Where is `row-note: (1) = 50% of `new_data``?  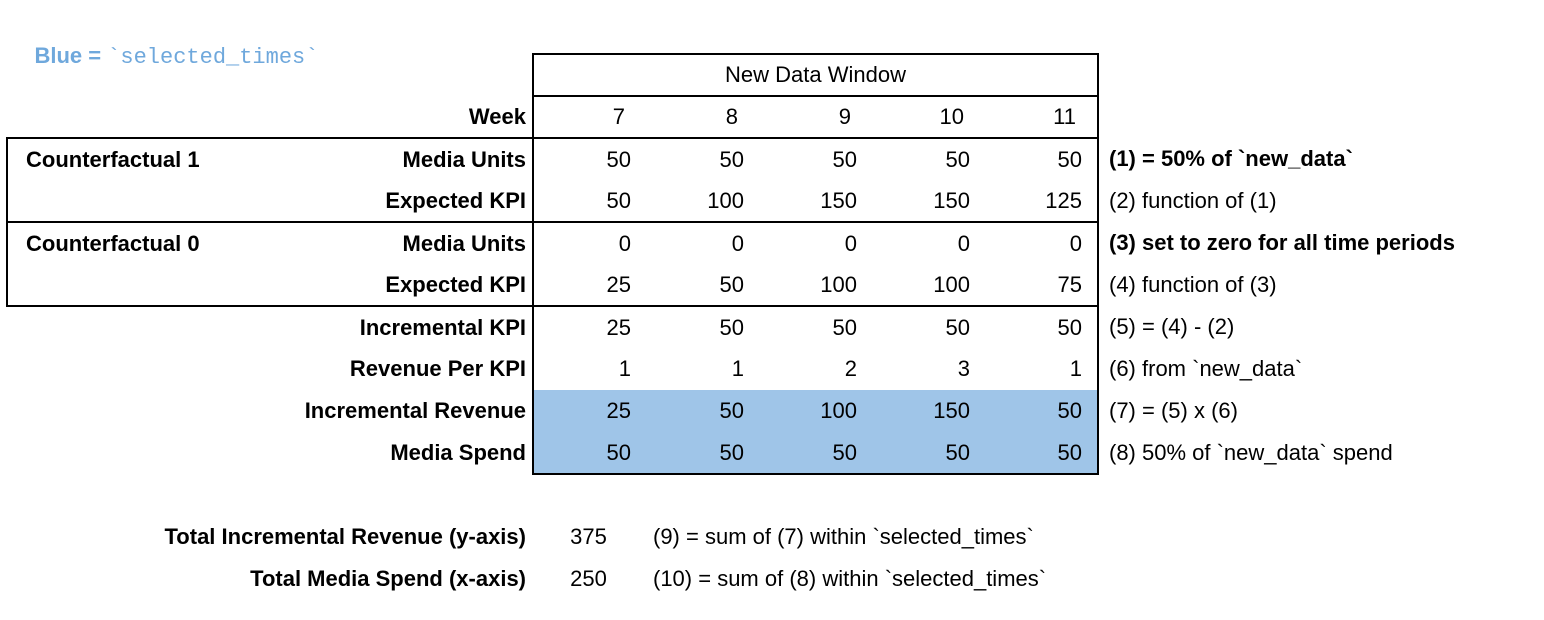 row-note: (1) = 50% of `new_data` is located at coordinates (1231, 158).